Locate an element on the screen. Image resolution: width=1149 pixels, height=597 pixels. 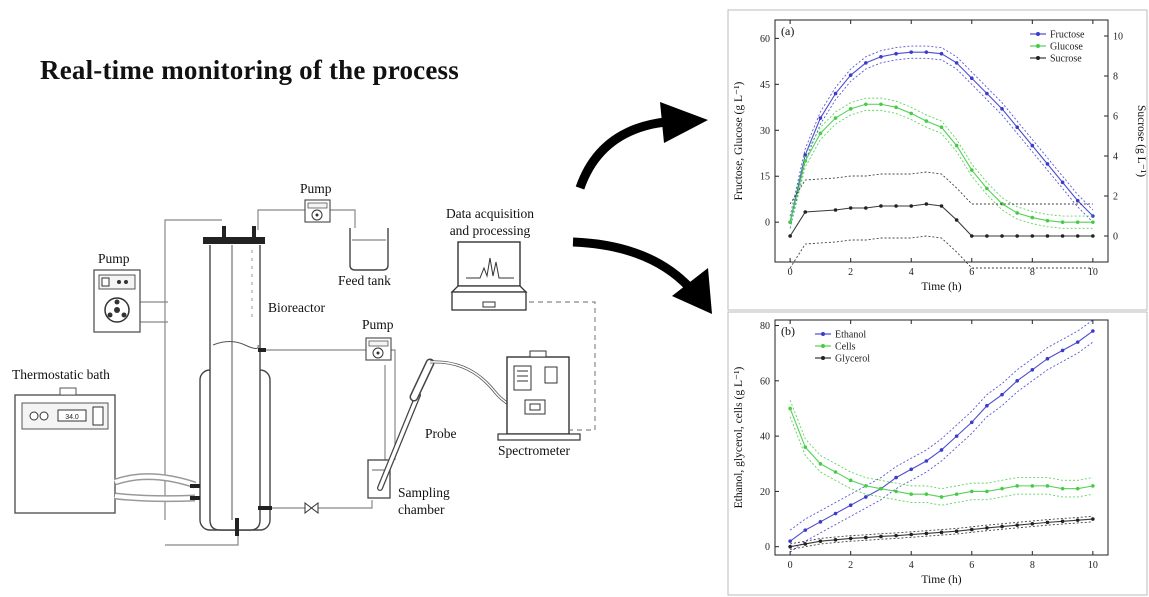
legend-label: Glycerol is located at coordinates (852, 359).